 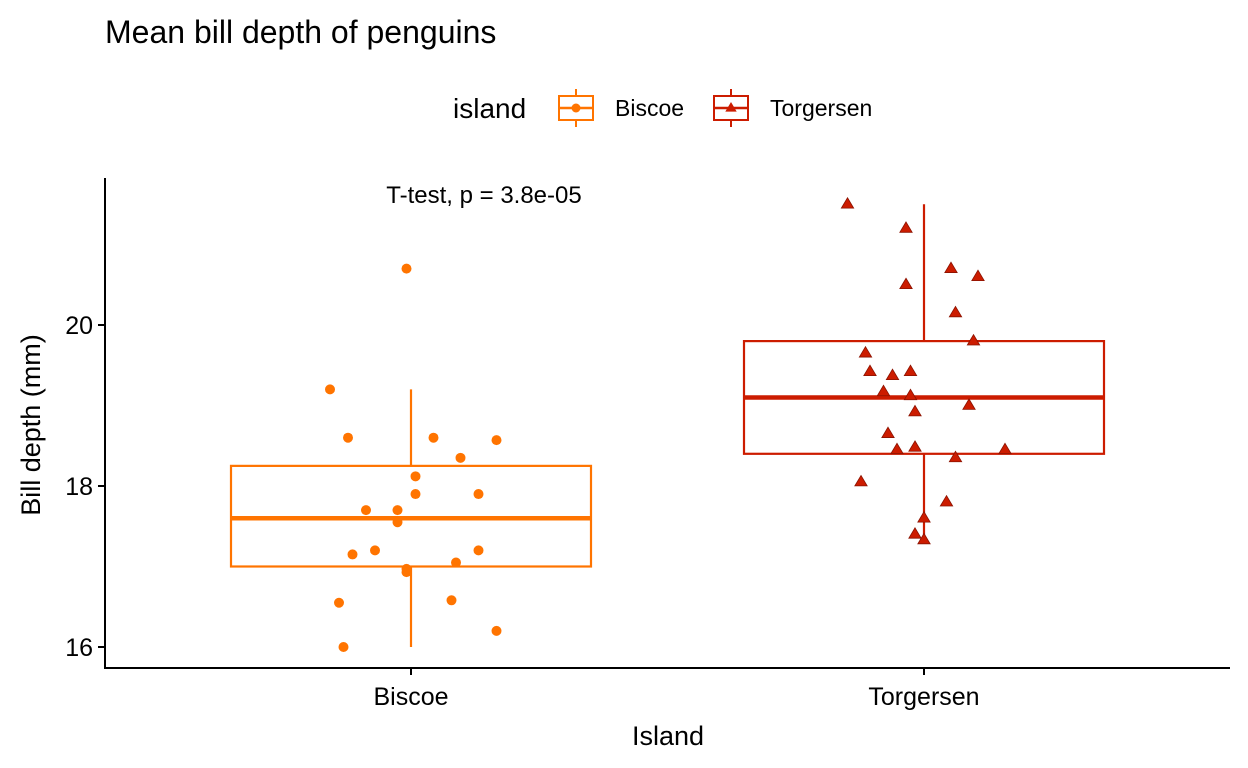 What do you see at coordinates (79, 487) in the screenshot?
I see `y-tick-label: 18` at bounding box center [79, 487].